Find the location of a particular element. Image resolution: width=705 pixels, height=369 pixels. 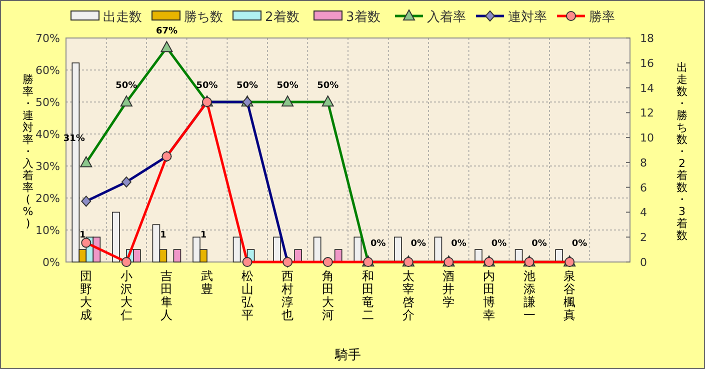

y2-tick-label: 12 is located at coordinates (647, 113).